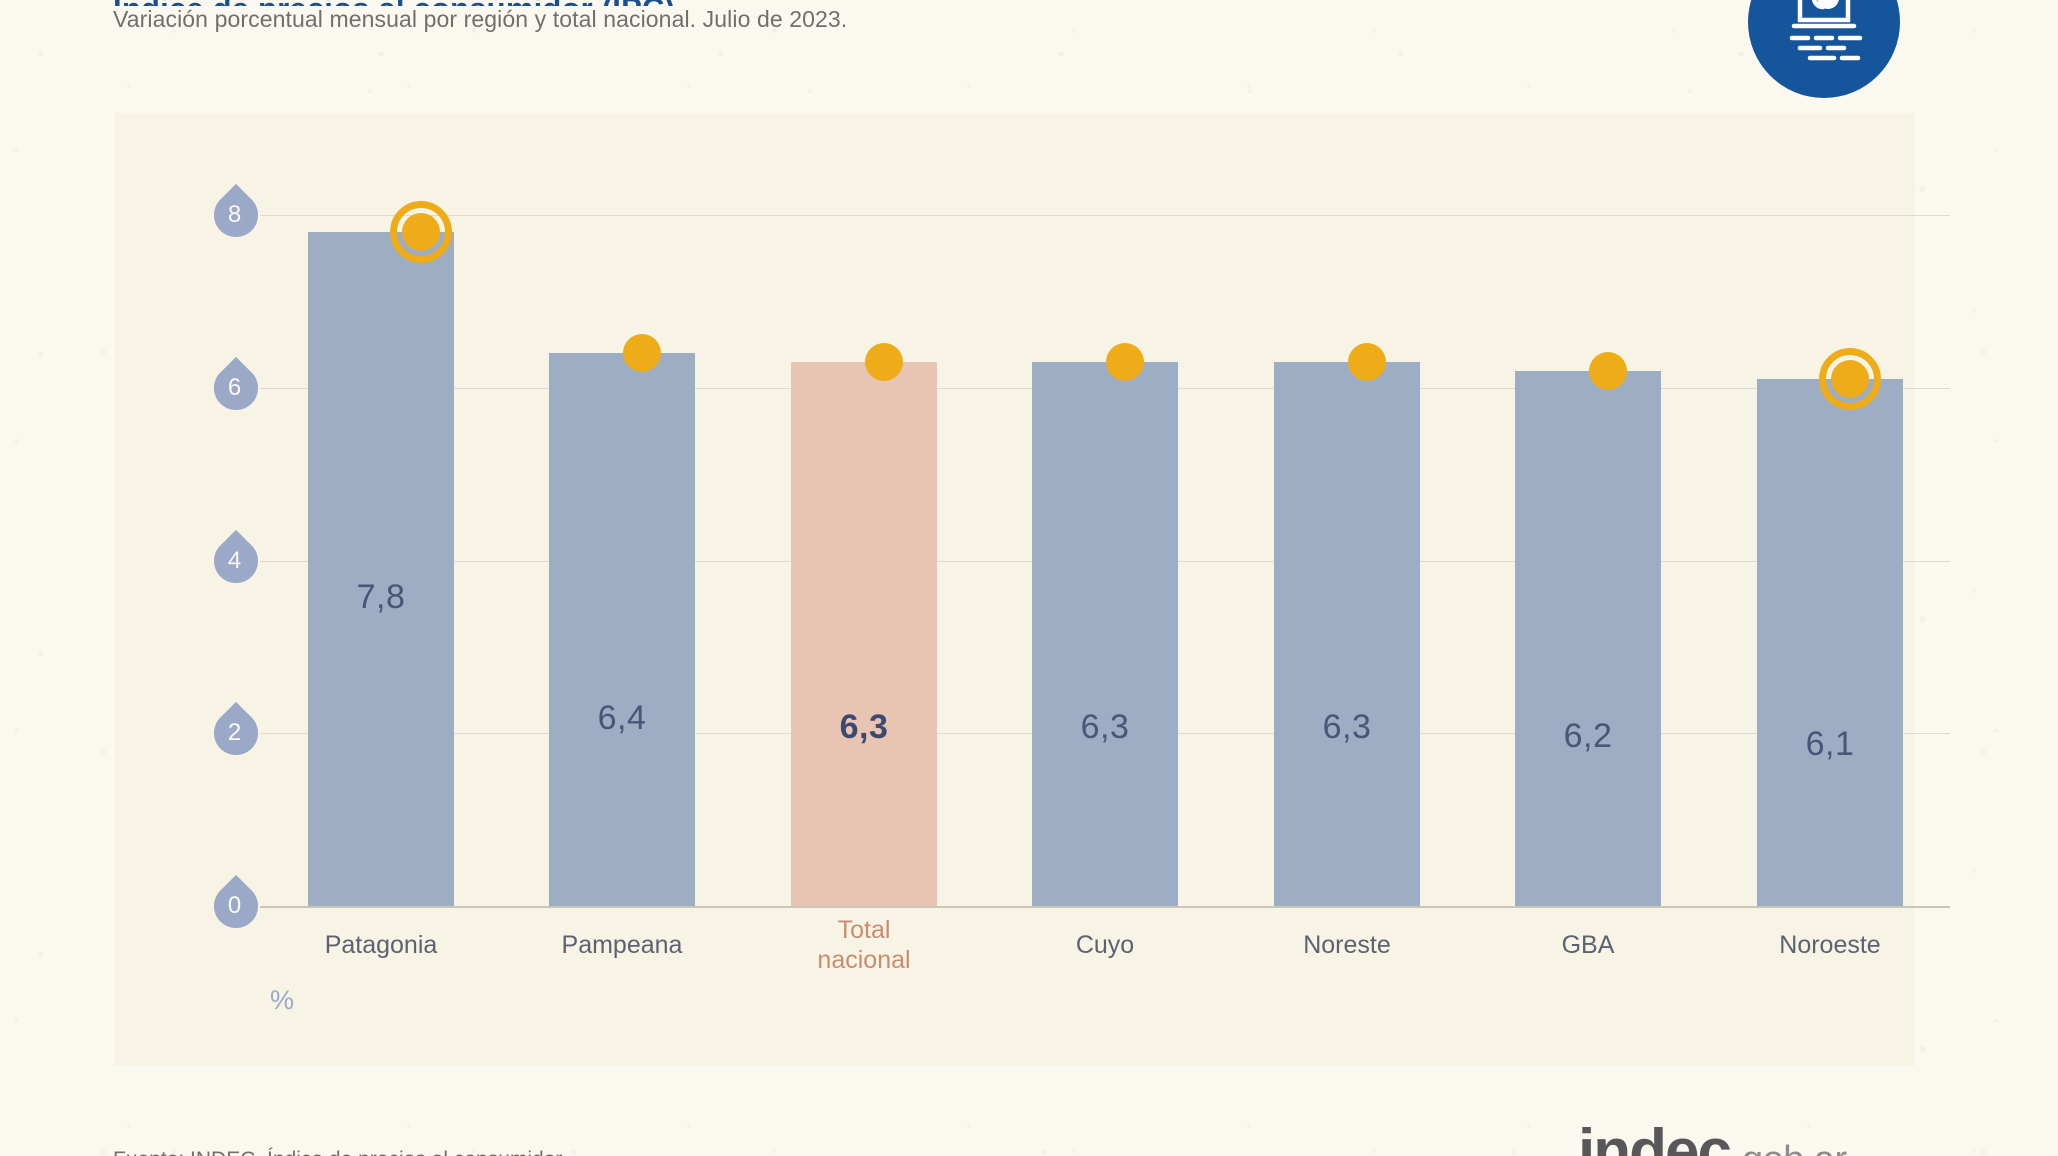 The height and width of the screenshot is (1156, 2058). What do you see at coordinates (1824, 49) in the screenshot?
I see `indec-logo-icon` at bounding box center [1824, 49].